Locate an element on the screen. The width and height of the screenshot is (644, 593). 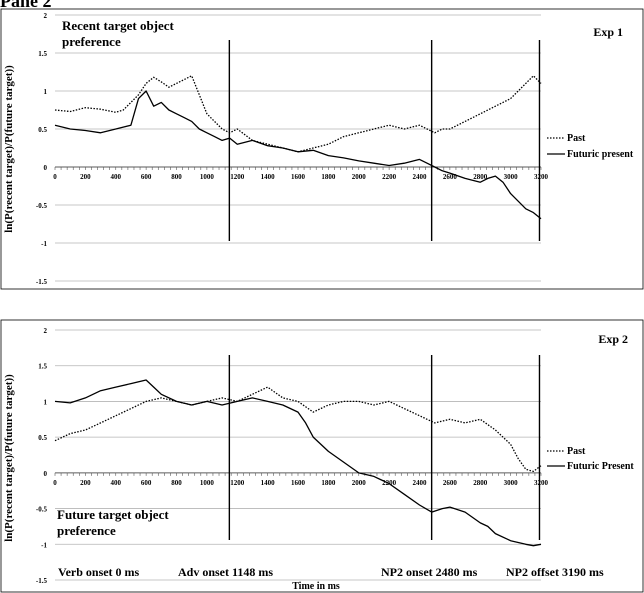
exp-label: Exp 2 is located at coordinates (613, 339).